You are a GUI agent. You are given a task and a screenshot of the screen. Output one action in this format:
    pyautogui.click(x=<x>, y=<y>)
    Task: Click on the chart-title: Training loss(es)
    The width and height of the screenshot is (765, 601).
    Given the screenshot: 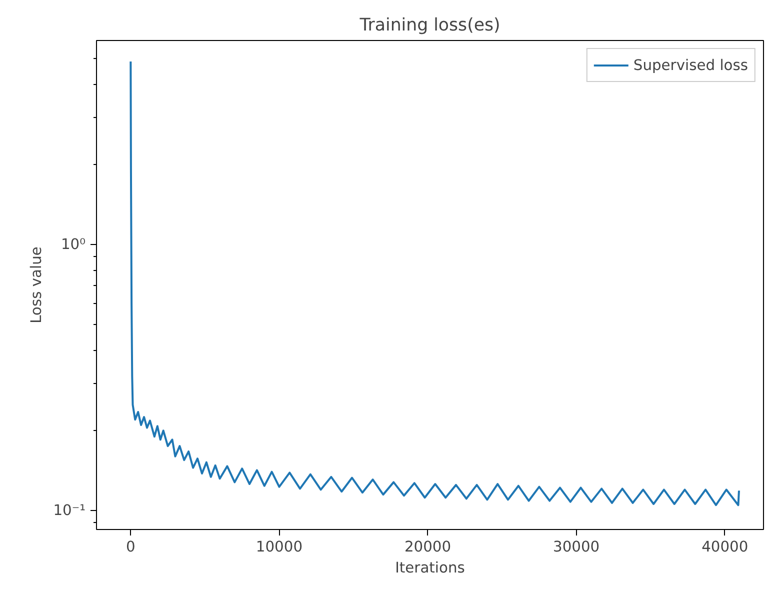 What is the action you would take?
    pyautogui.click(x=429, y=26)
    